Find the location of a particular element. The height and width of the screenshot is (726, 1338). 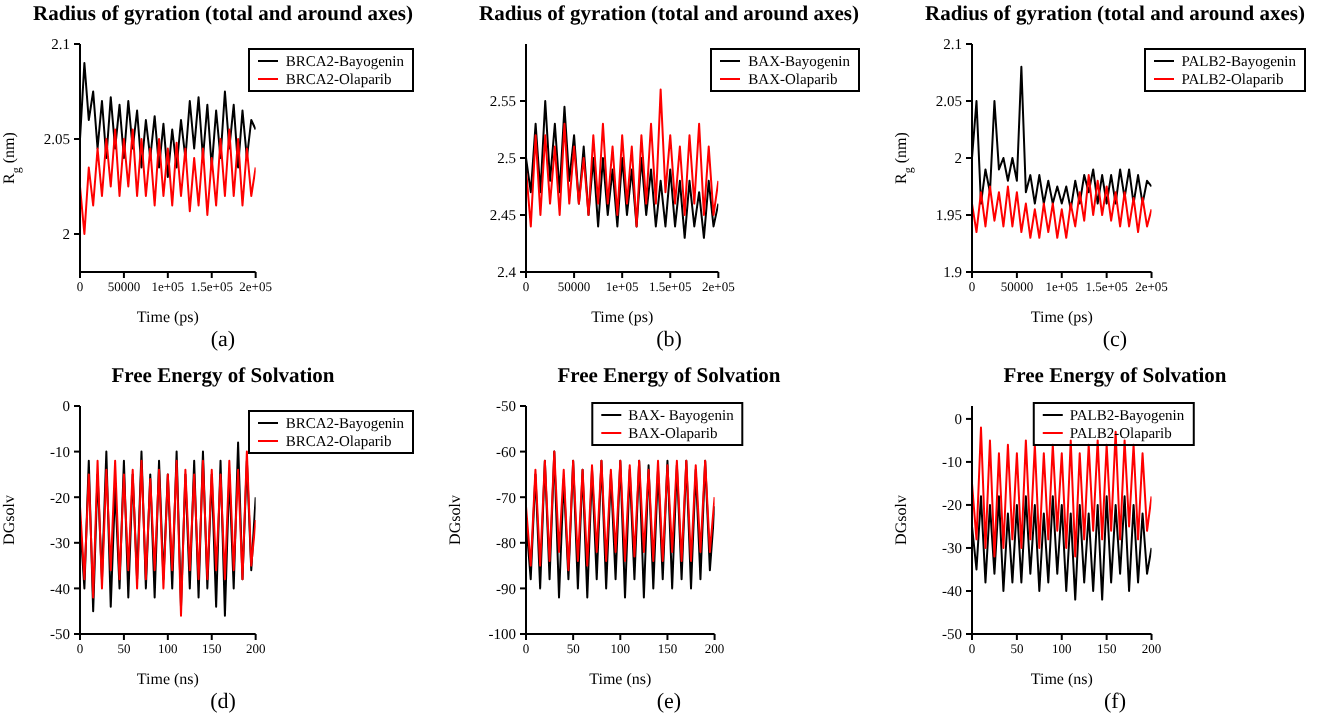

text: (e) is located at coordinates (669, 704).